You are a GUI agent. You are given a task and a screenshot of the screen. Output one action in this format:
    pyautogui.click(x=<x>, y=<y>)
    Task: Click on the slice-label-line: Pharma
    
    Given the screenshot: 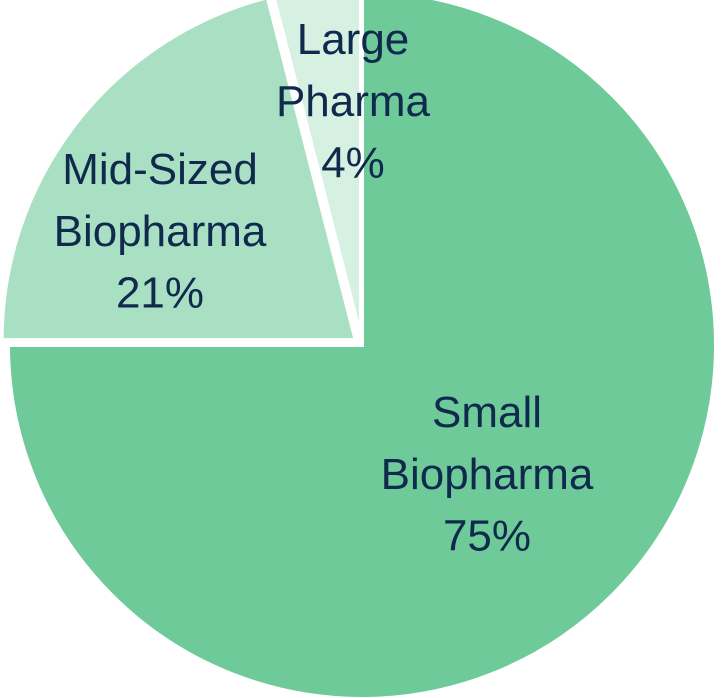 What is the action you would take?
    pyautogui.click(x=353, y=101)
    